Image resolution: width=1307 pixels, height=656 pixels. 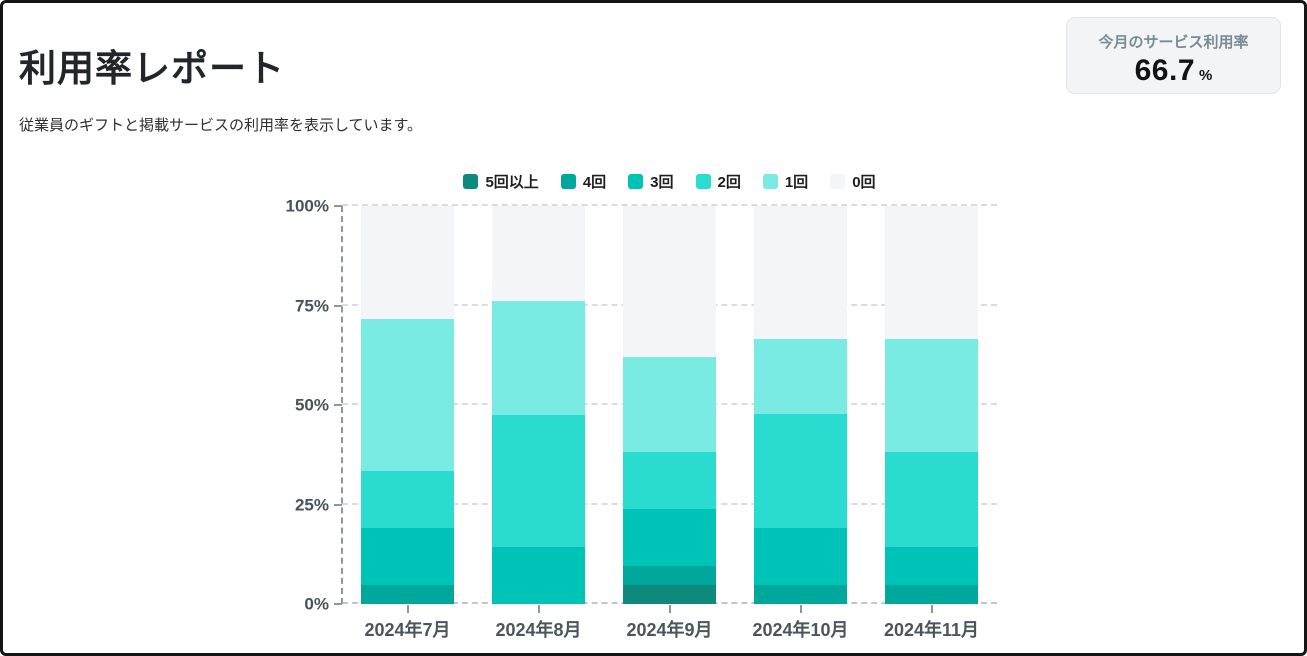 What do you see at coordinates (407, 630) in the screenshot?
I see `x-axis-label: 2024年7月` at bounding box center [407, 630].